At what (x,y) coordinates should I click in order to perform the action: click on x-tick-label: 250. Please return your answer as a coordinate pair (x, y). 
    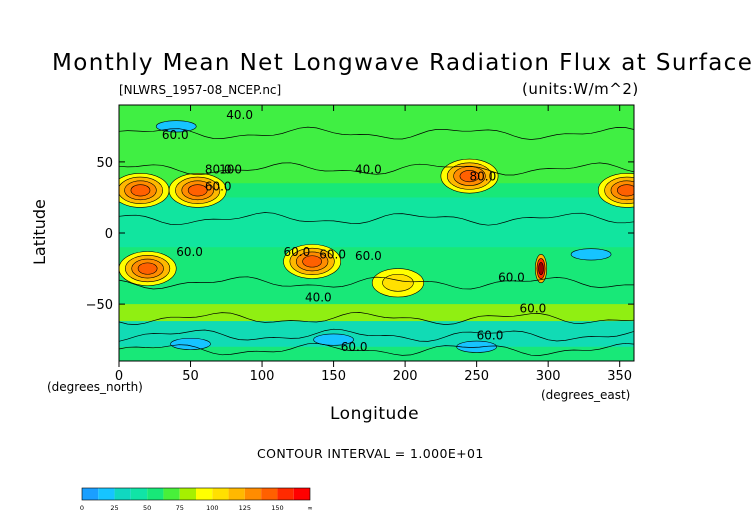
    Looking at the image, I should click on (476, 376).